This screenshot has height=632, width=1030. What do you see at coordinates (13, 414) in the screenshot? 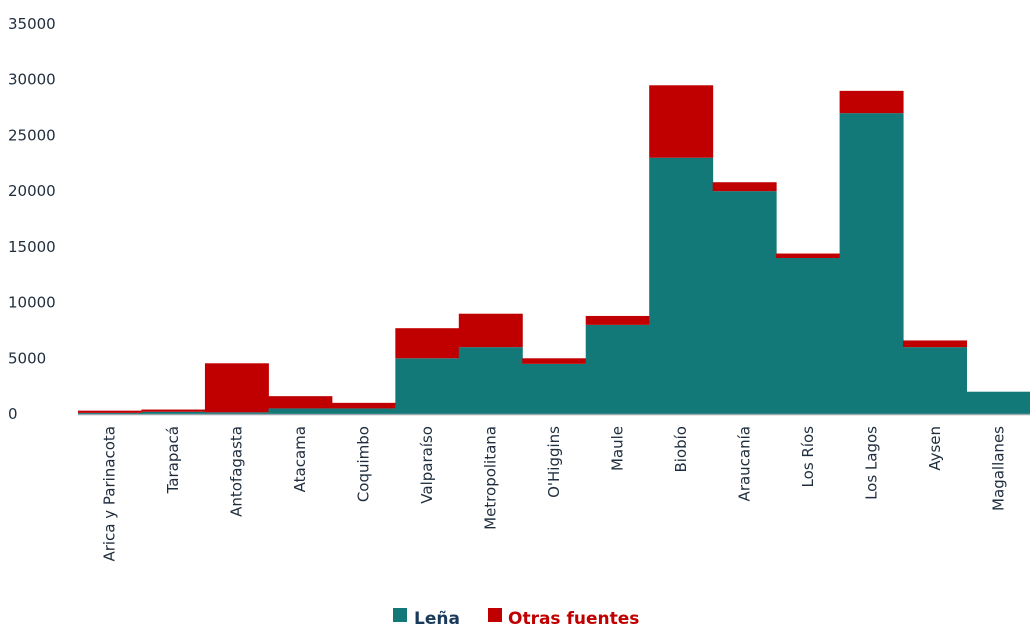
I see `y-tick-label: 0` at bounding box center [13, 414].